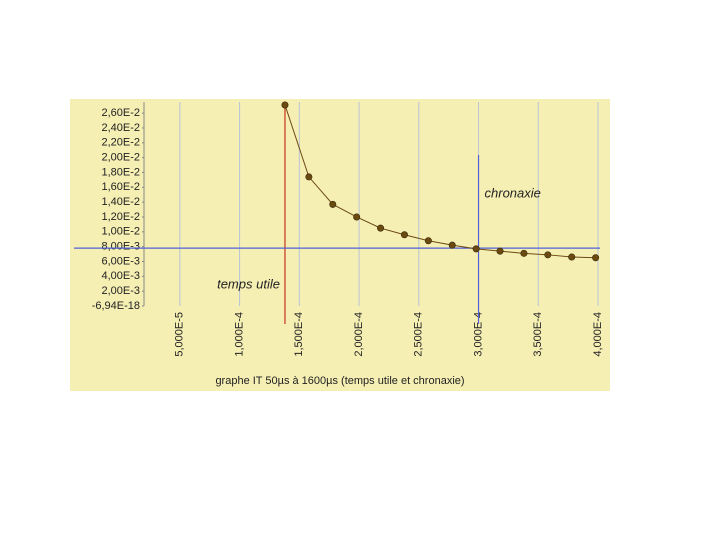  What do you see at coordinates (239, 334) in the screenshot?
I see `x-tick-label: 1,000E-4` at bounding box center [239, 334].